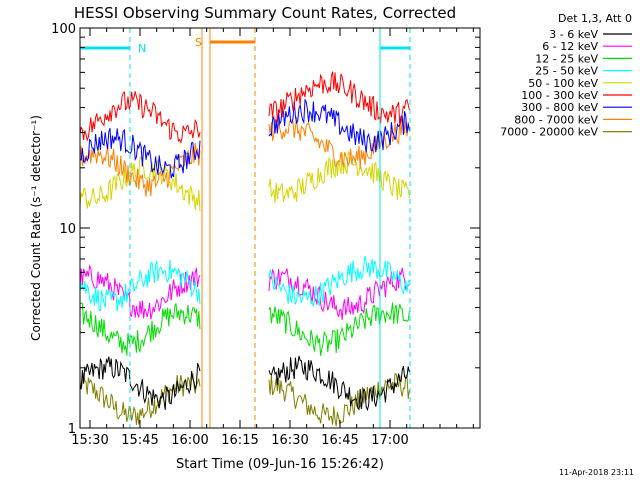  Describe the element at coordinates (36, 228) in the screenshot. I see `y-axis-label: Corrected Count Rate (s⁻¹ detector⁻¹)` at that location.